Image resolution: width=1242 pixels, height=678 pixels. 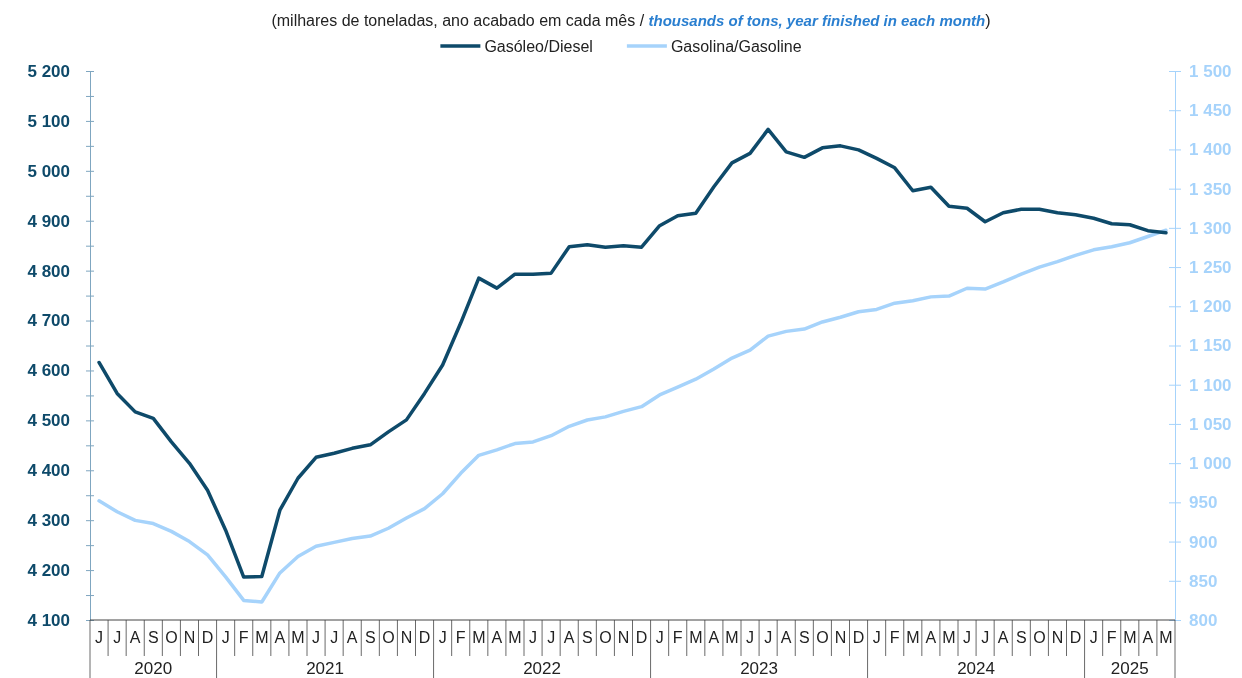 I want to click on y-tick-label: 5 200, so click(x=48, y=71).